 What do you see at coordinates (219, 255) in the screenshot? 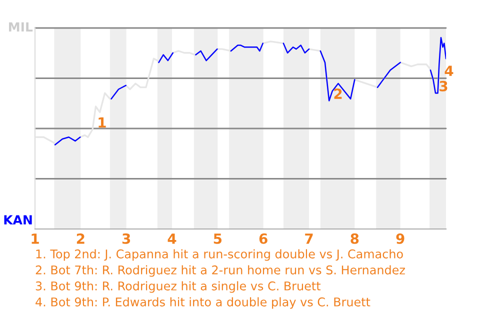
I see `text: 1. Top 2nd: J. Capanna hit a run-scoring double vs J. Camacho` at bounding box center [219, 255].